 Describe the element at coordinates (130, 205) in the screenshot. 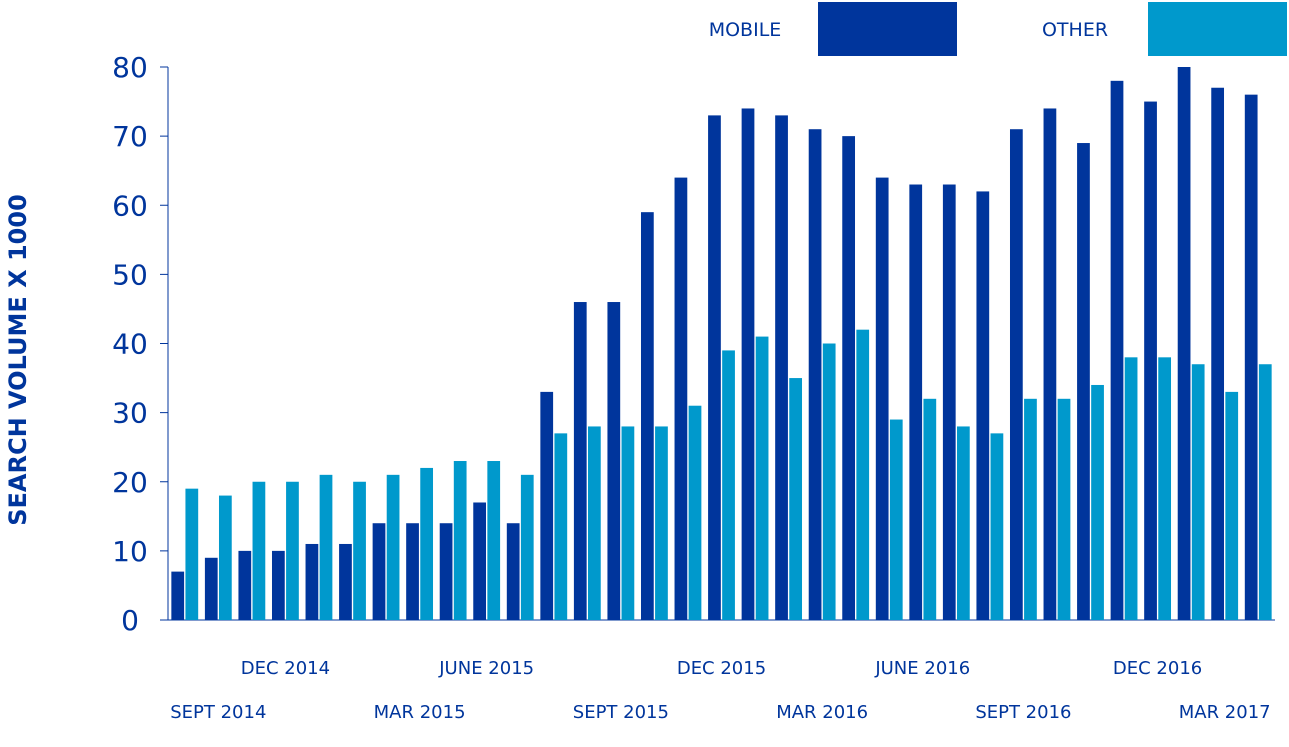

I see `y-tick-label: 60` at that location.